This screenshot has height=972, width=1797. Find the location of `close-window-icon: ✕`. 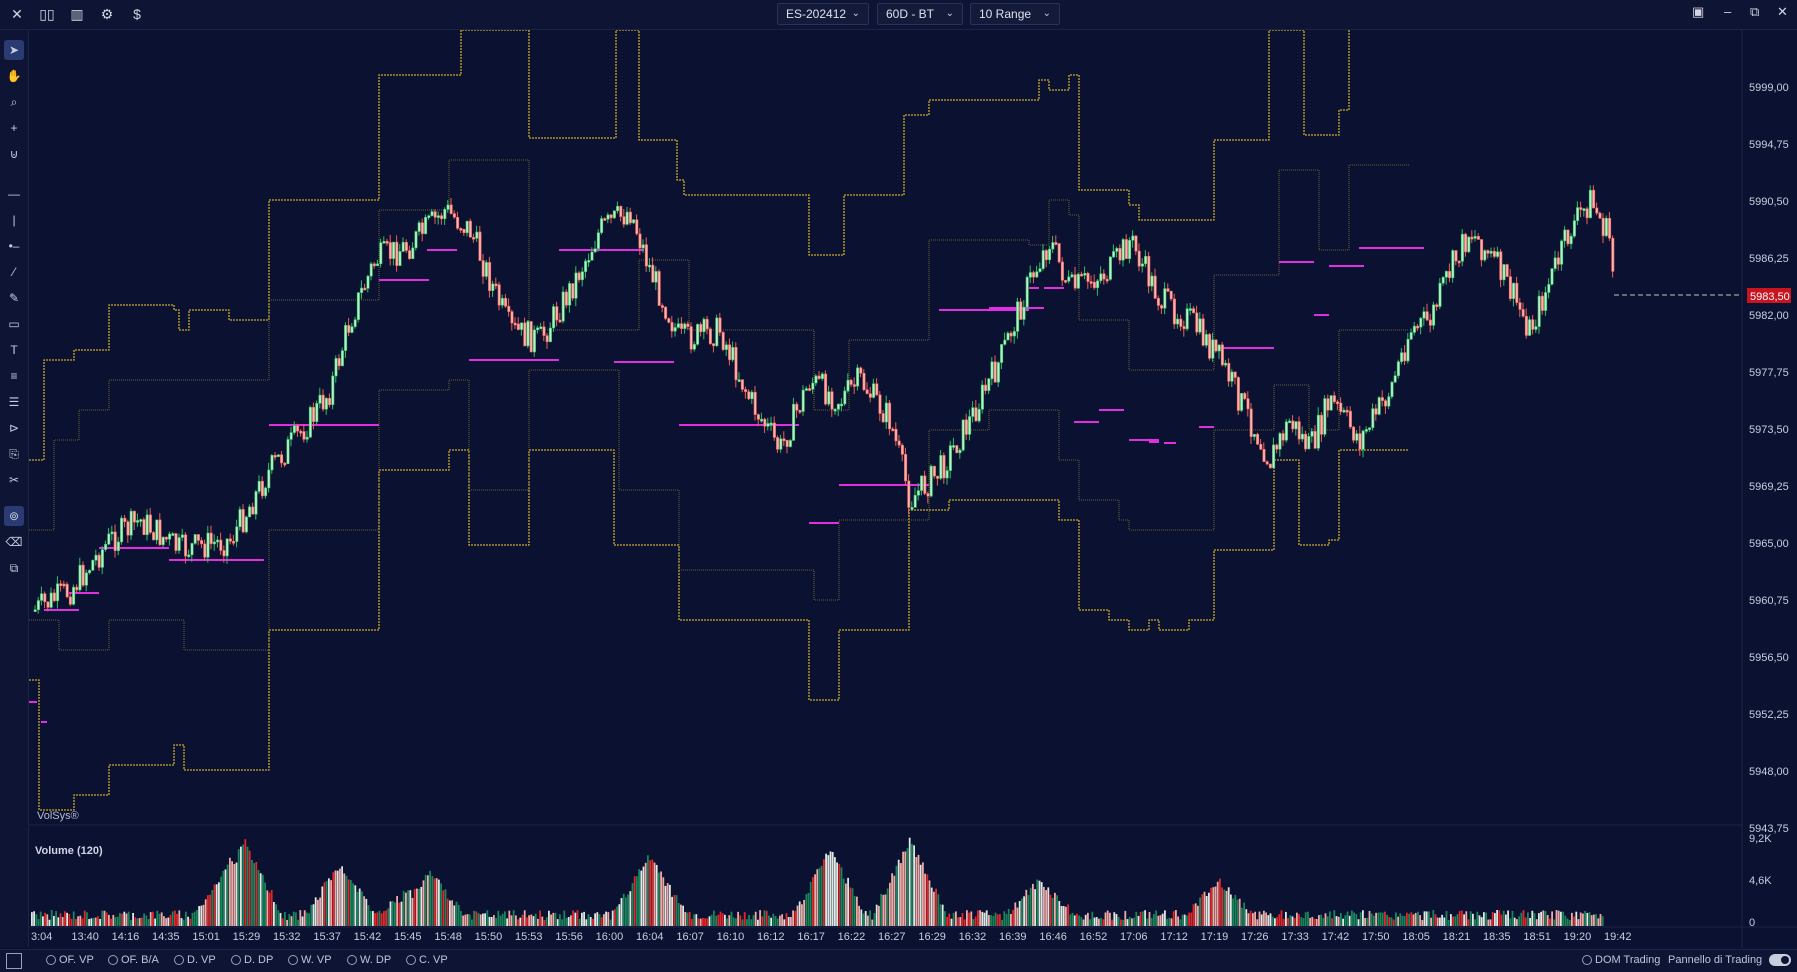

close-window-icon: ✕ is located at coordinates (1782, 11).